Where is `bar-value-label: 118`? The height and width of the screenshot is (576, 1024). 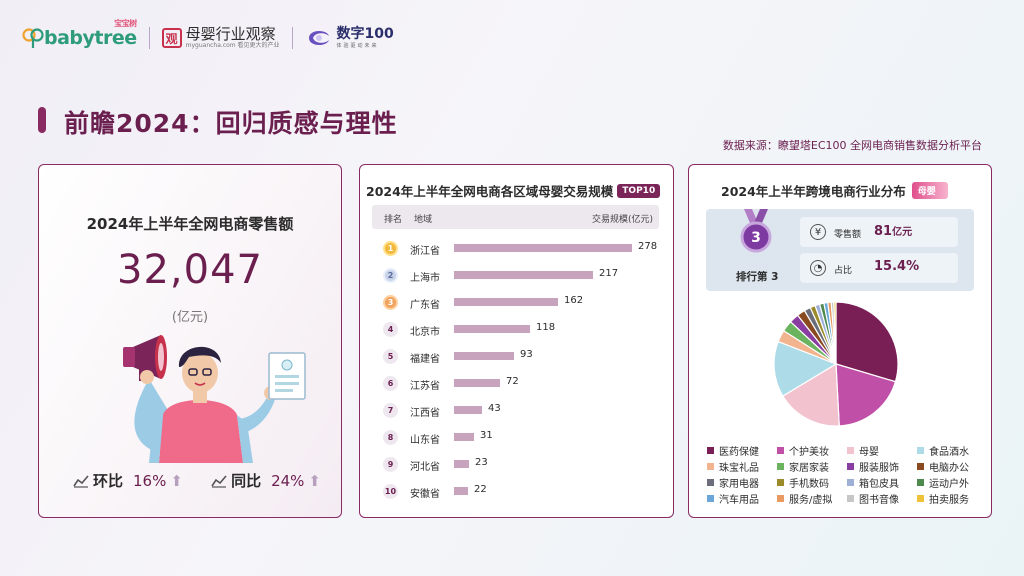 bar-value-label: 118 is located at coordinates (546, 327).